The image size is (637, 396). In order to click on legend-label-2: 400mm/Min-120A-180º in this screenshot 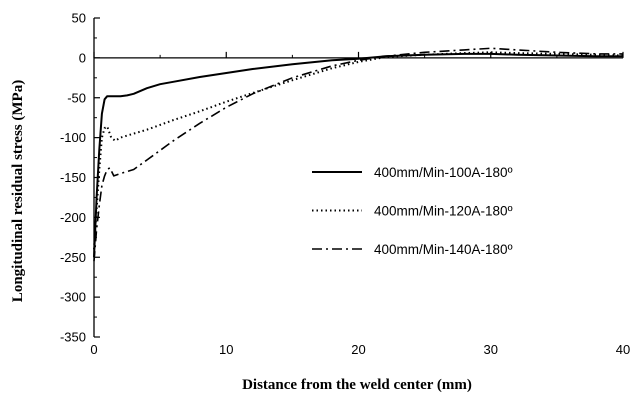, I will do `click(443, 211)`.